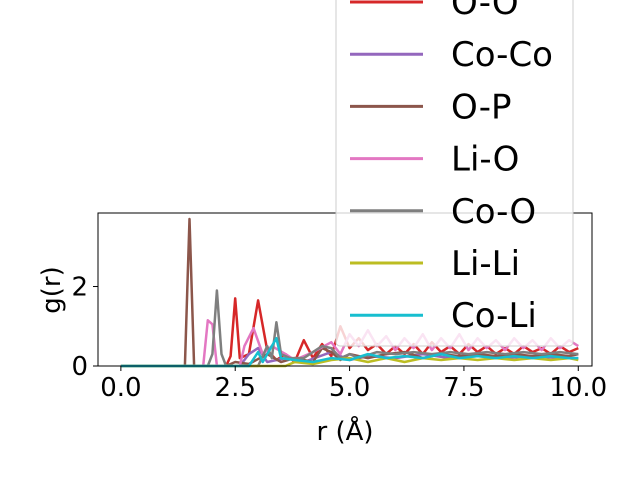 The image size is (640, 480). I want to click on x-tick-label: 0.0, so click(120, 388).